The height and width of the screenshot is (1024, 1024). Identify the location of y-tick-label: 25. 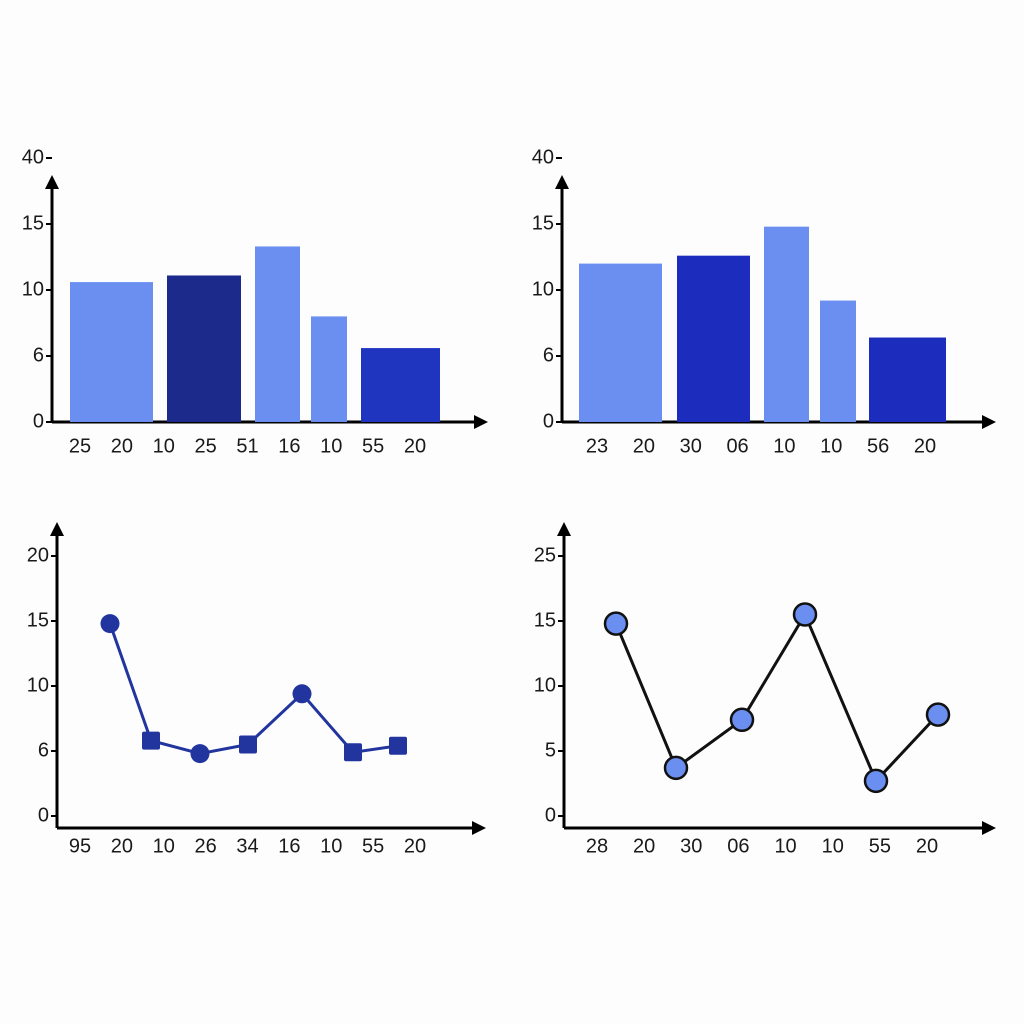
(545, 555).